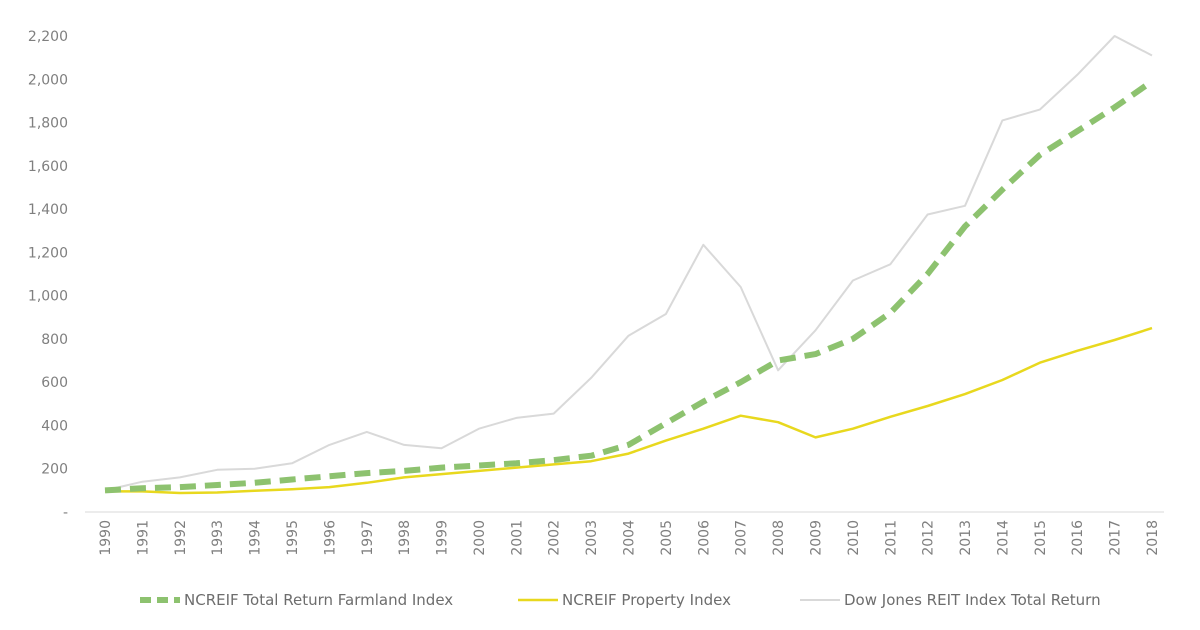 The height and width of the screenshot is (630, 1200). I want to click on x-tick-label: 2010, so click(854, 538).